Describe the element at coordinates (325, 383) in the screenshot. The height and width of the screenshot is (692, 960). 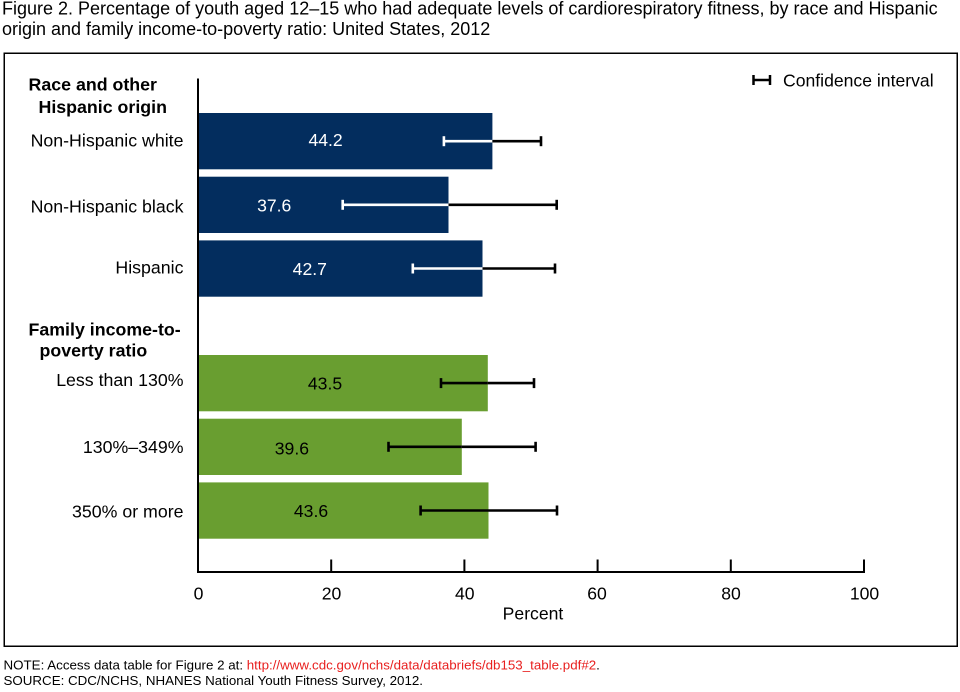
I see `svg-text: 43.5` at that location.